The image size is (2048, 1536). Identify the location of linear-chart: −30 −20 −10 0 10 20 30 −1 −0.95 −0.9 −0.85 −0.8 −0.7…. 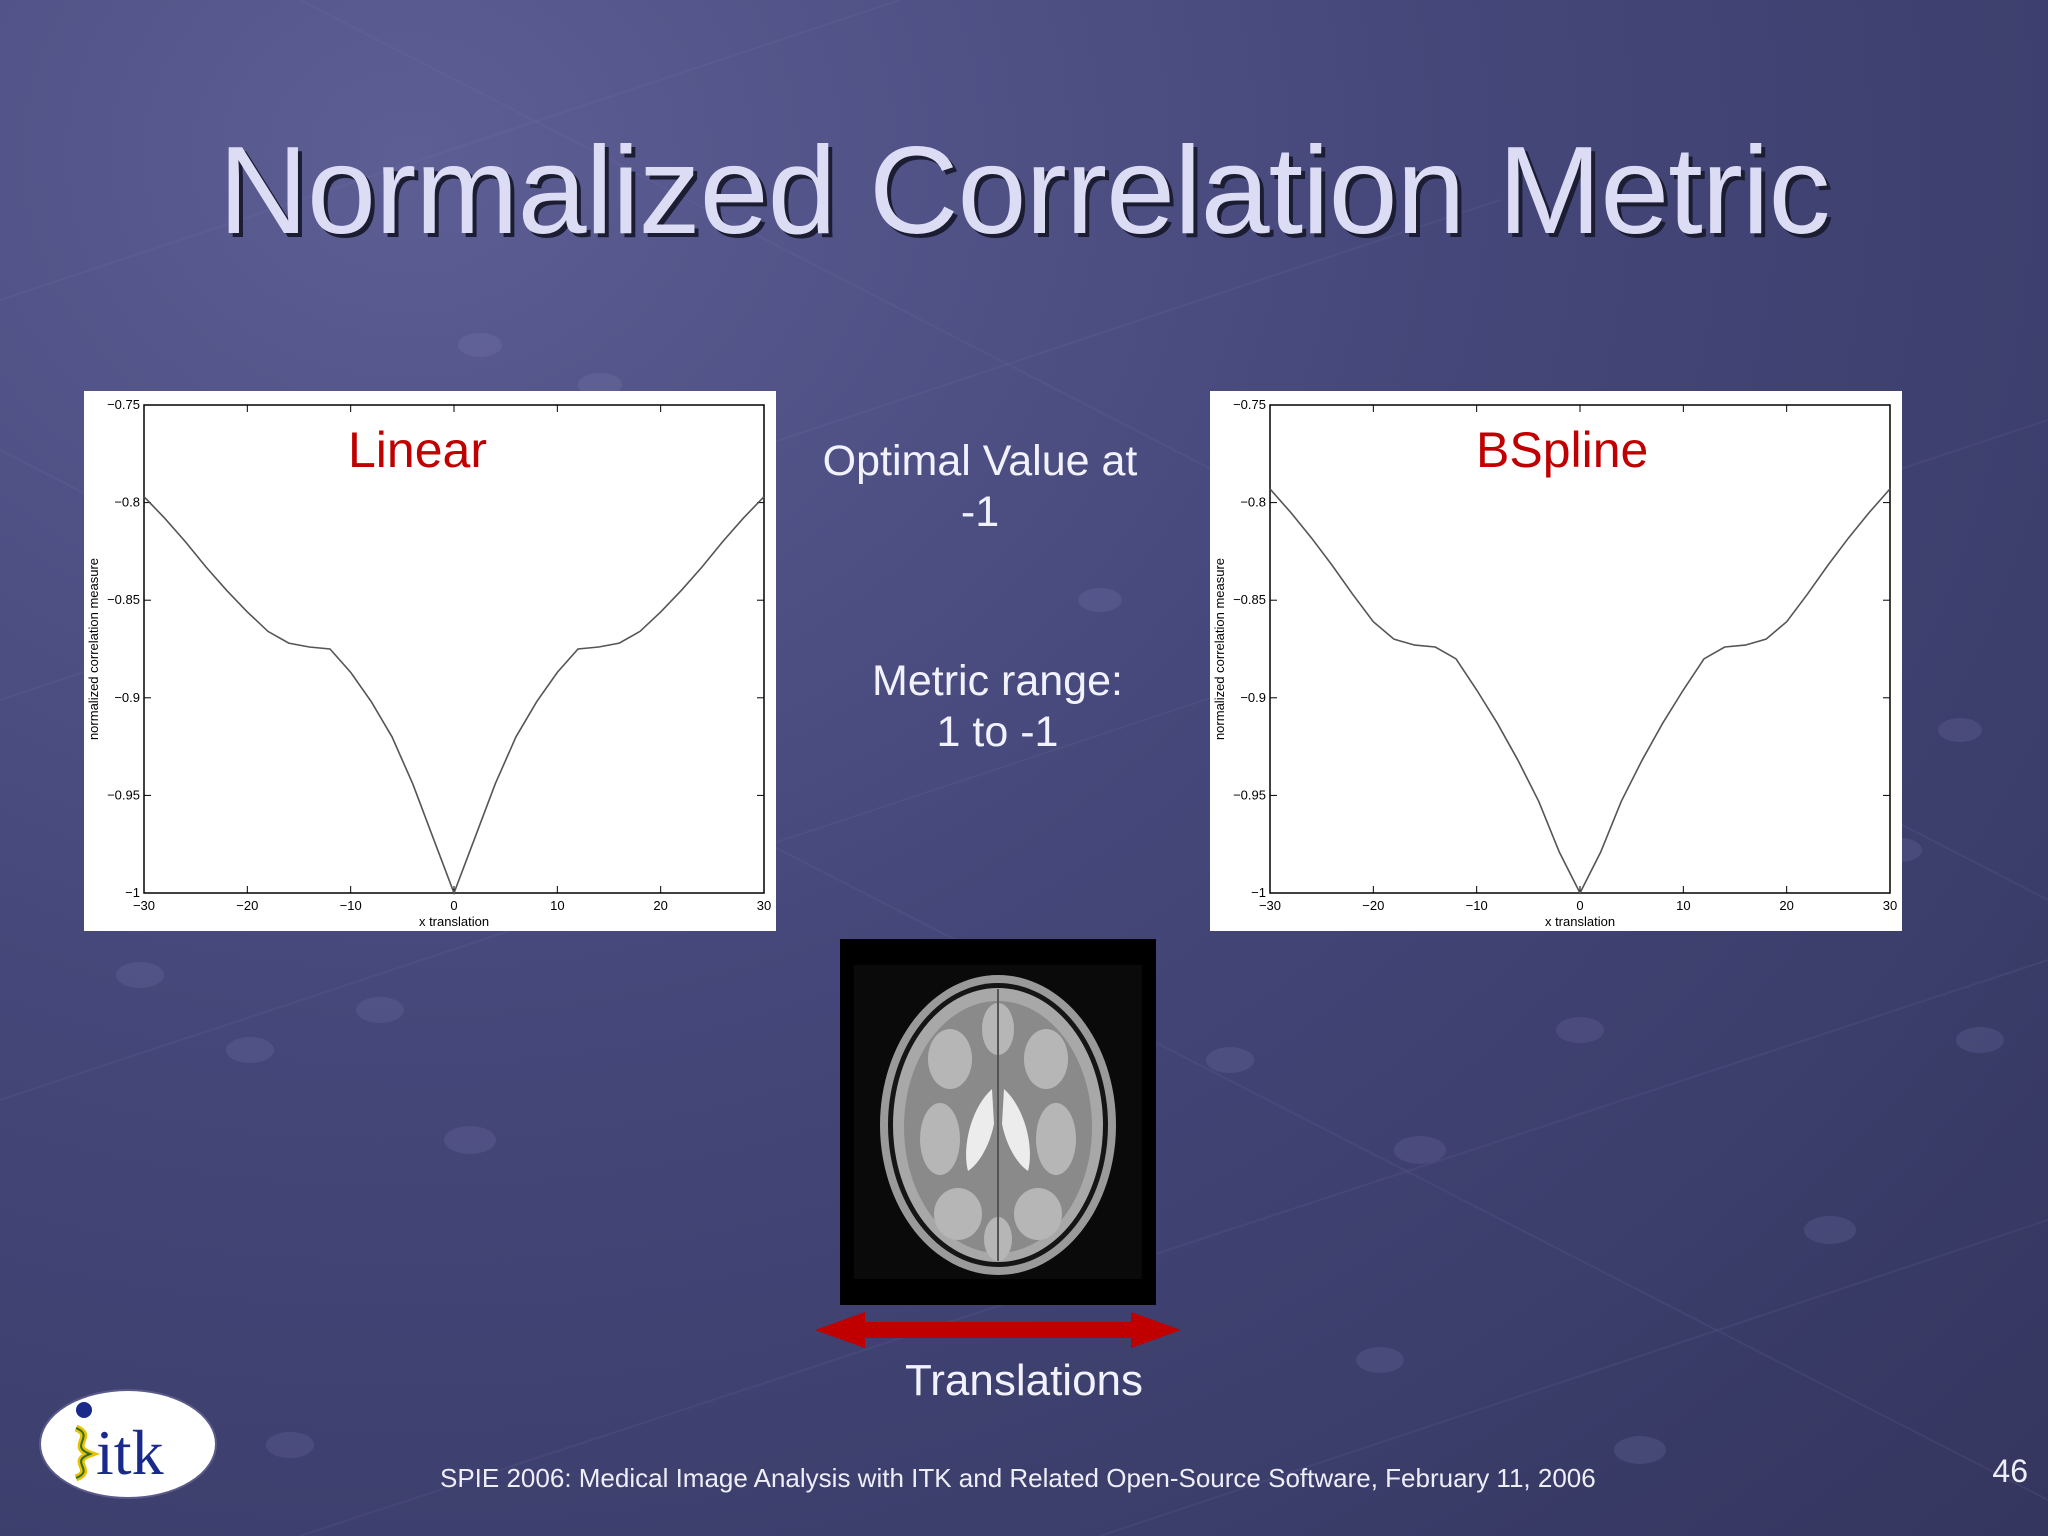
(428, 663).